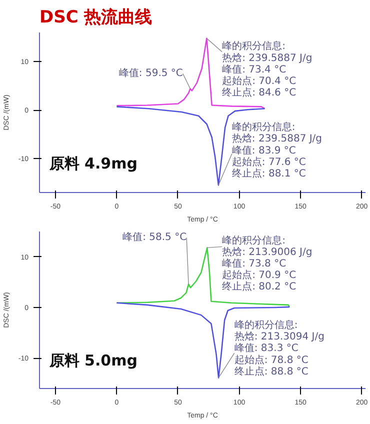 This screenshot has height=424, width=370. I want to click on annotation: 峰的积分信息: 热焓: 213.3094 J/g 峰值: 83.3 °C 起始点: 78.8 °C 终止点: 88.8 °C, so click(279, 348).